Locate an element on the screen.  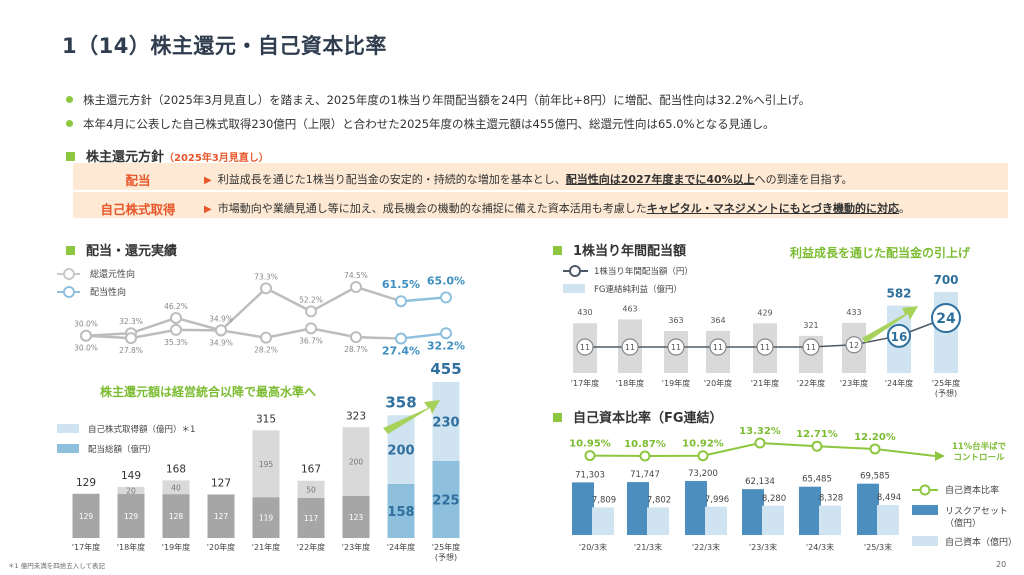
dps-heading-text: 1株当り年間配当額 is located at coordinates (630, 251).